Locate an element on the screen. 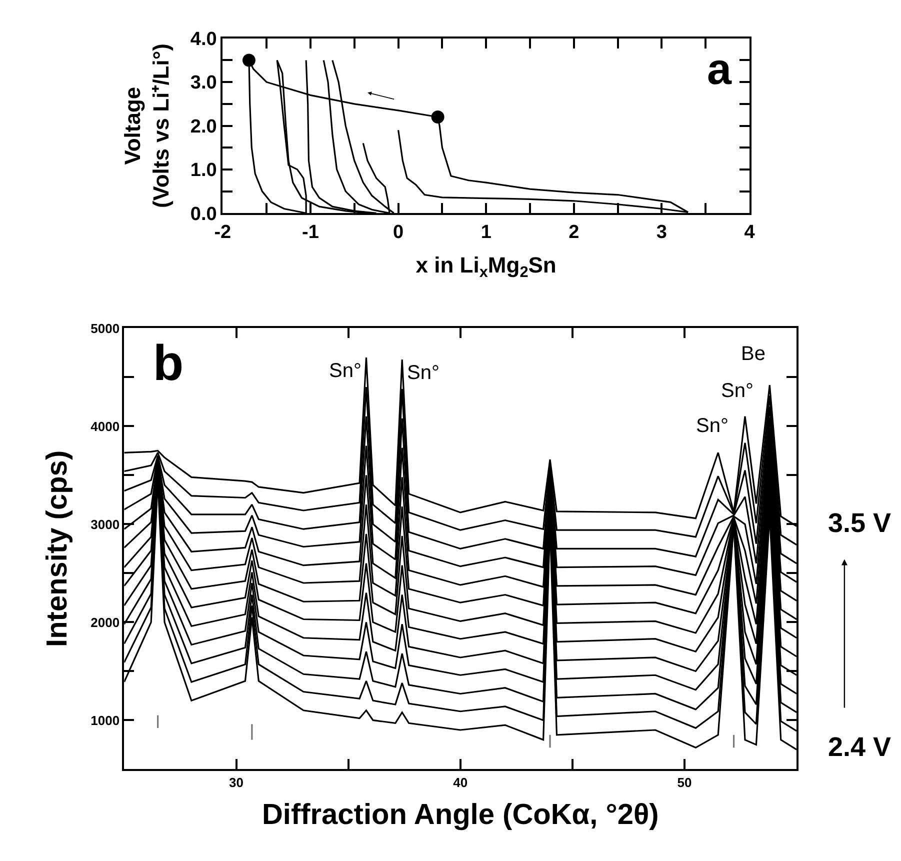  y-tick-label: 1000 is located at coordinates (105, 720).